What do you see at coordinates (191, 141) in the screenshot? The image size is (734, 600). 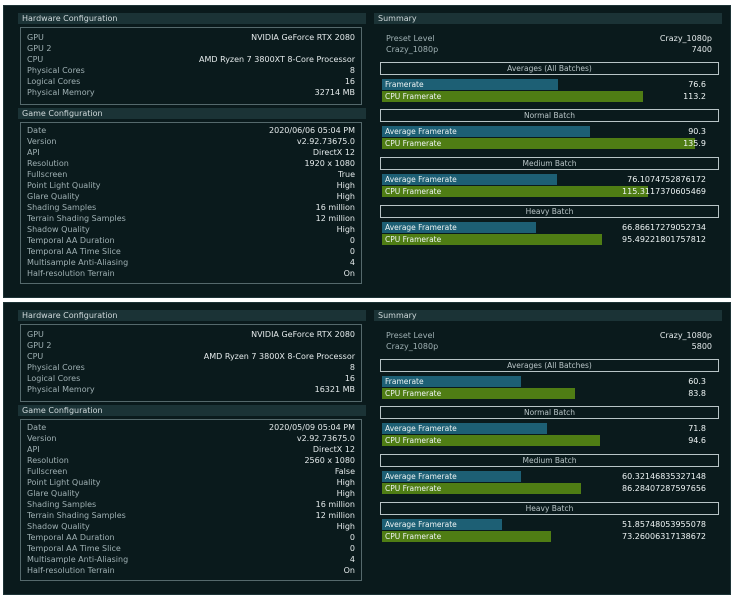 I see `game-row: Version v2.92.73675.0` at bounding box center [191, 141].